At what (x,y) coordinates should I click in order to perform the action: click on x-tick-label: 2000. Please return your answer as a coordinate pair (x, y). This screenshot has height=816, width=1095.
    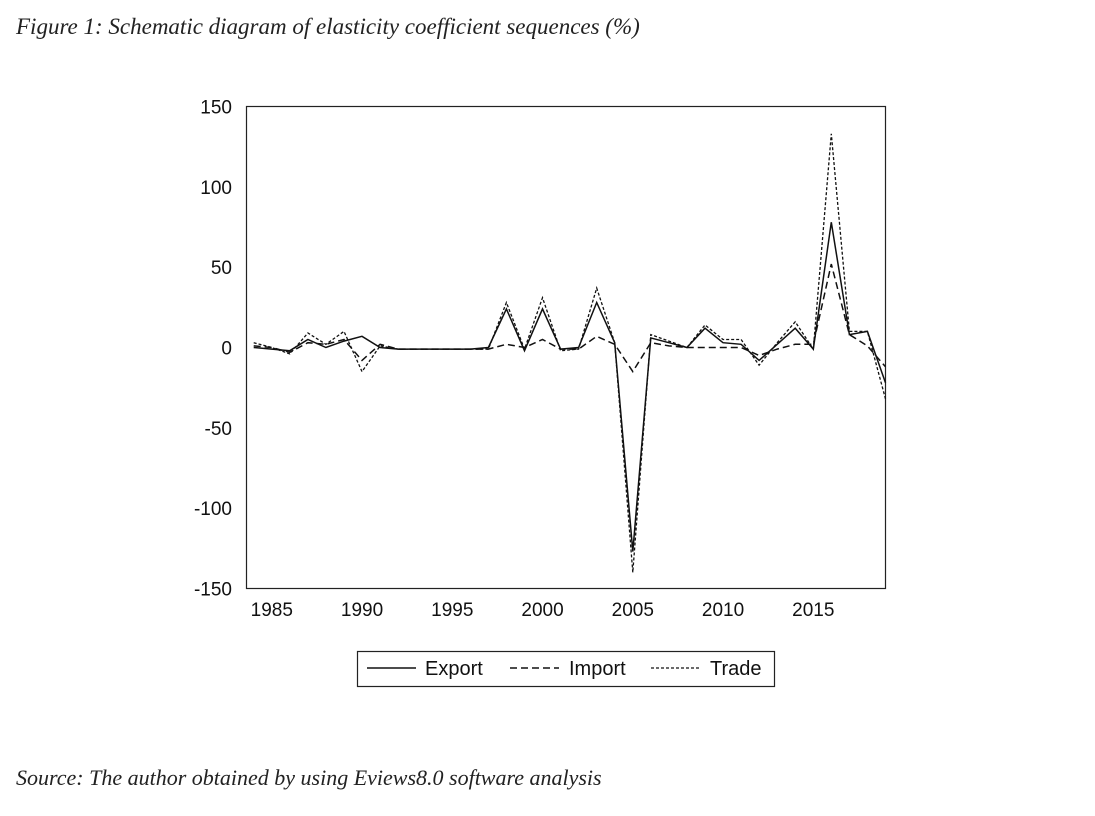
    Looking at the image, I should click on (542, 610).